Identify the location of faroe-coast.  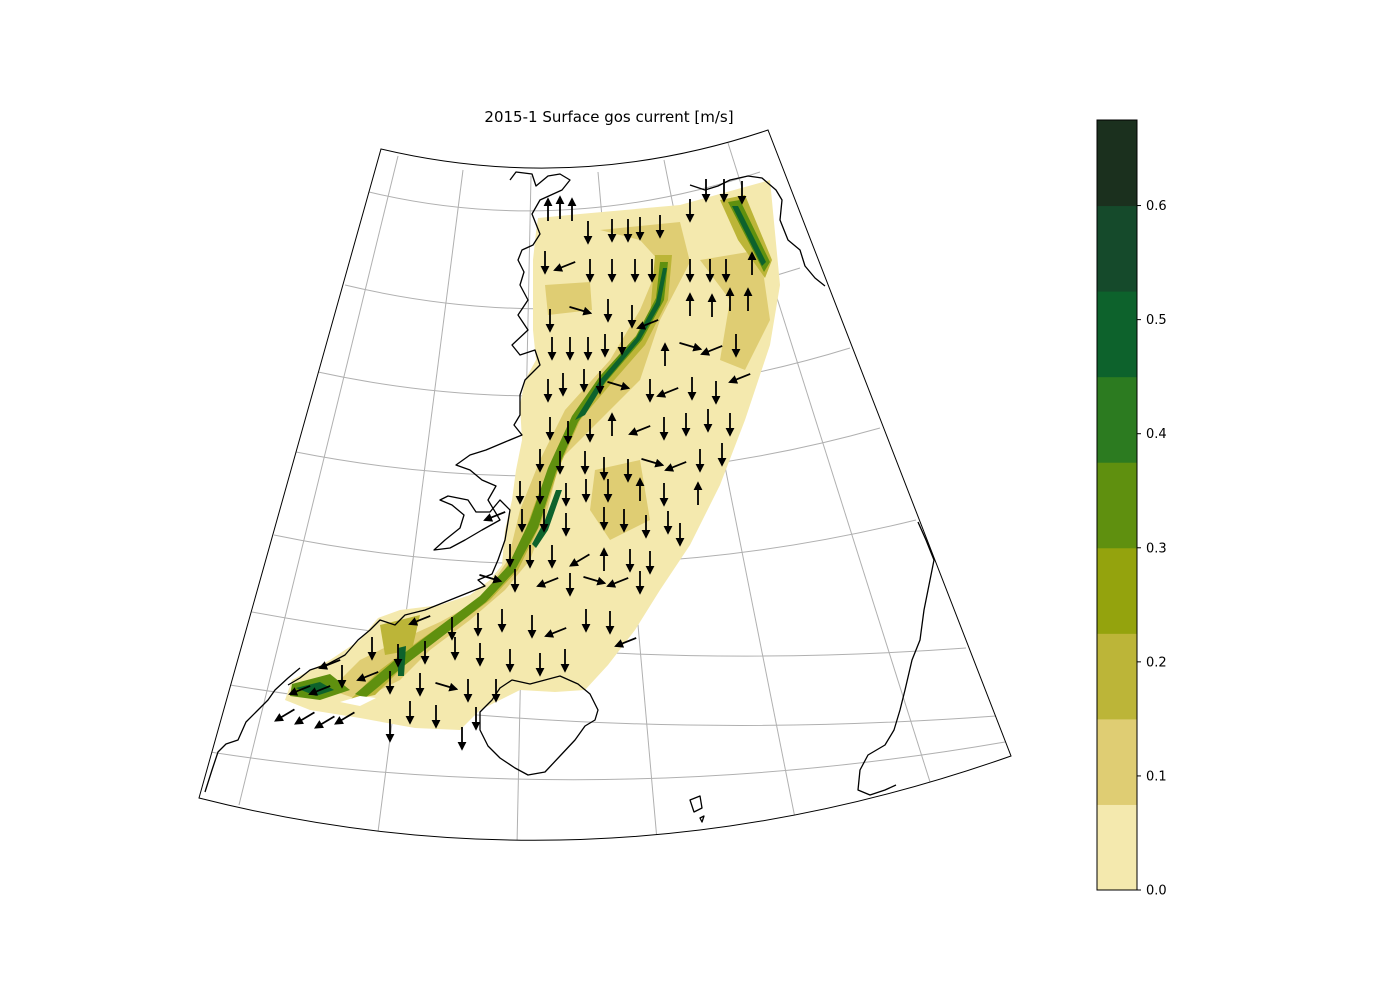
(697, 809).